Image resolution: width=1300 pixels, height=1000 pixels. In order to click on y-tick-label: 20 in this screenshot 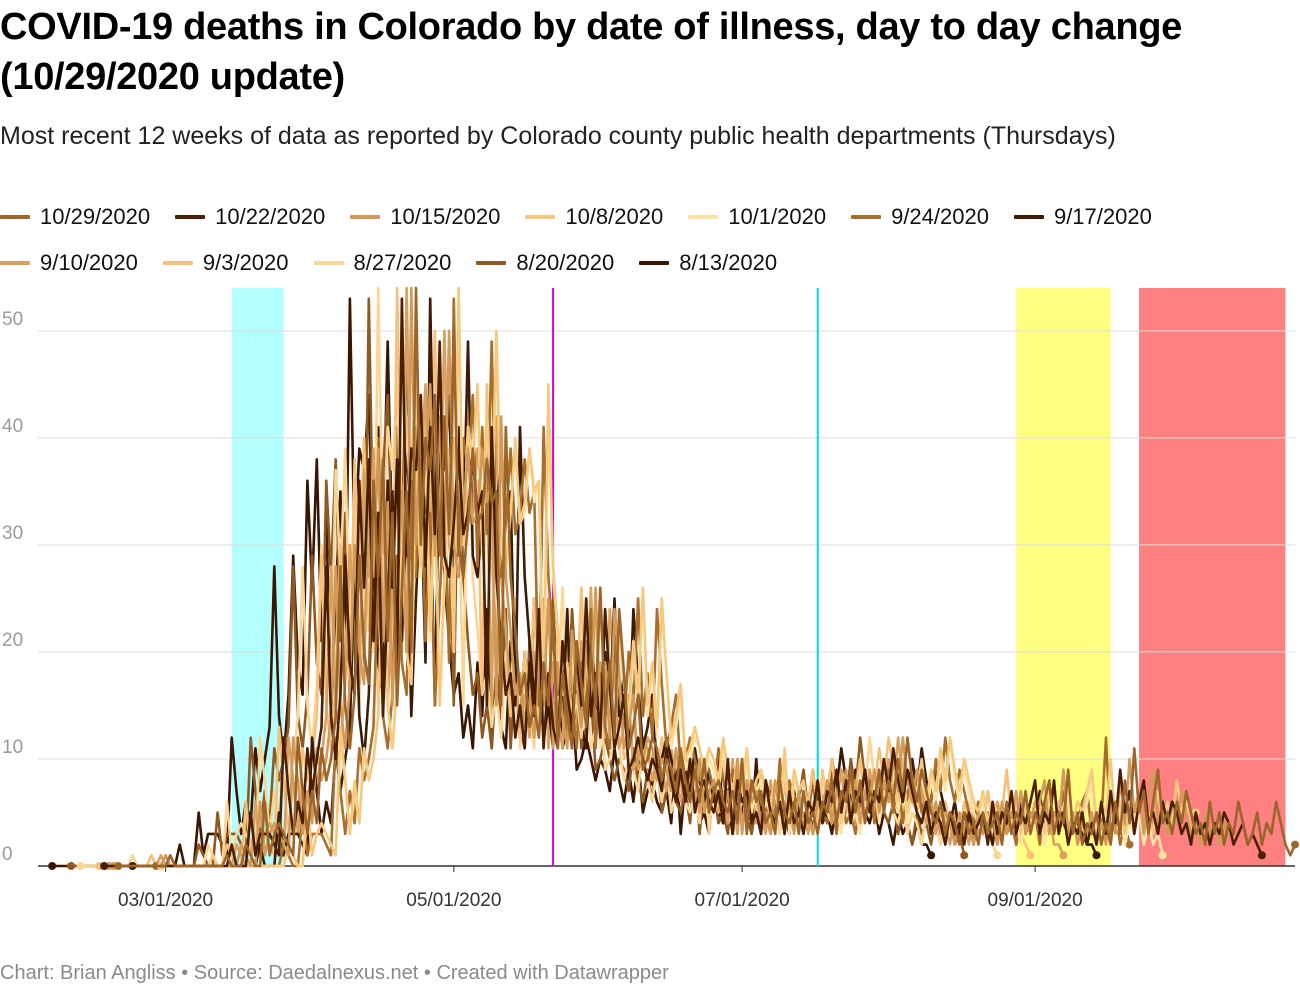, I will do `click(12, 640)`.